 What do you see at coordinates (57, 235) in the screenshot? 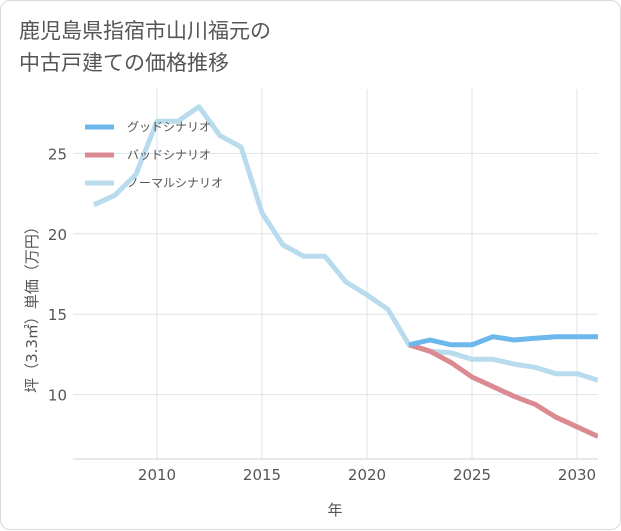
I see `y-tick-label: 20` at bounding box center [57, 235].